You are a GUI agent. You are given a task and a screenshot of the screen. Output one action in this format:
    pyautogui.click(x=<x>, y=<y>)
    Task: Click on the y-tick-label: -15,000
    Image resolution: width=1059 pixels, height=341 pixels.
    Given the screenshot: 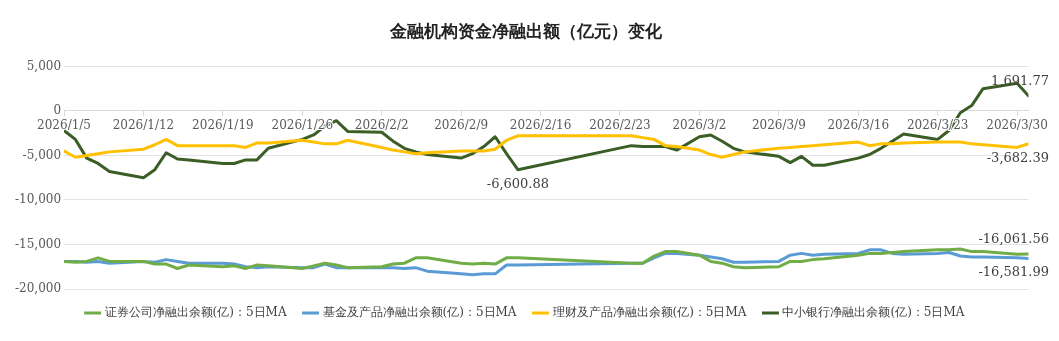 What is the action you would take?
    pyautogui.click(x=38, y=243)
    